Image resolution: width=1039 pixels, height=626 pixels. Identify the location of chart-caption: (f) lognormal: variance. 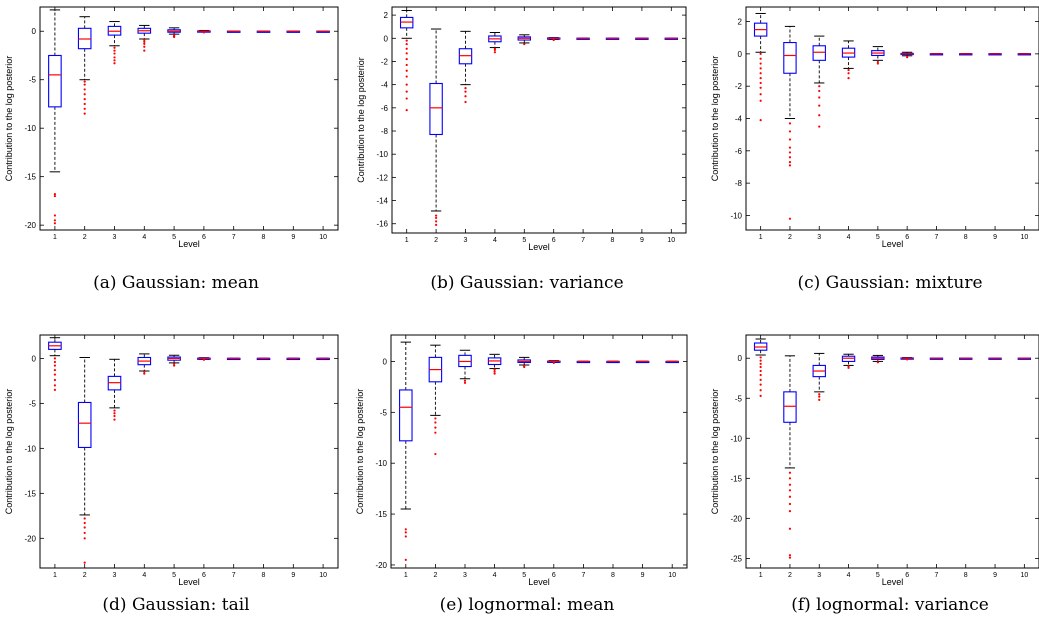
(890, 605).